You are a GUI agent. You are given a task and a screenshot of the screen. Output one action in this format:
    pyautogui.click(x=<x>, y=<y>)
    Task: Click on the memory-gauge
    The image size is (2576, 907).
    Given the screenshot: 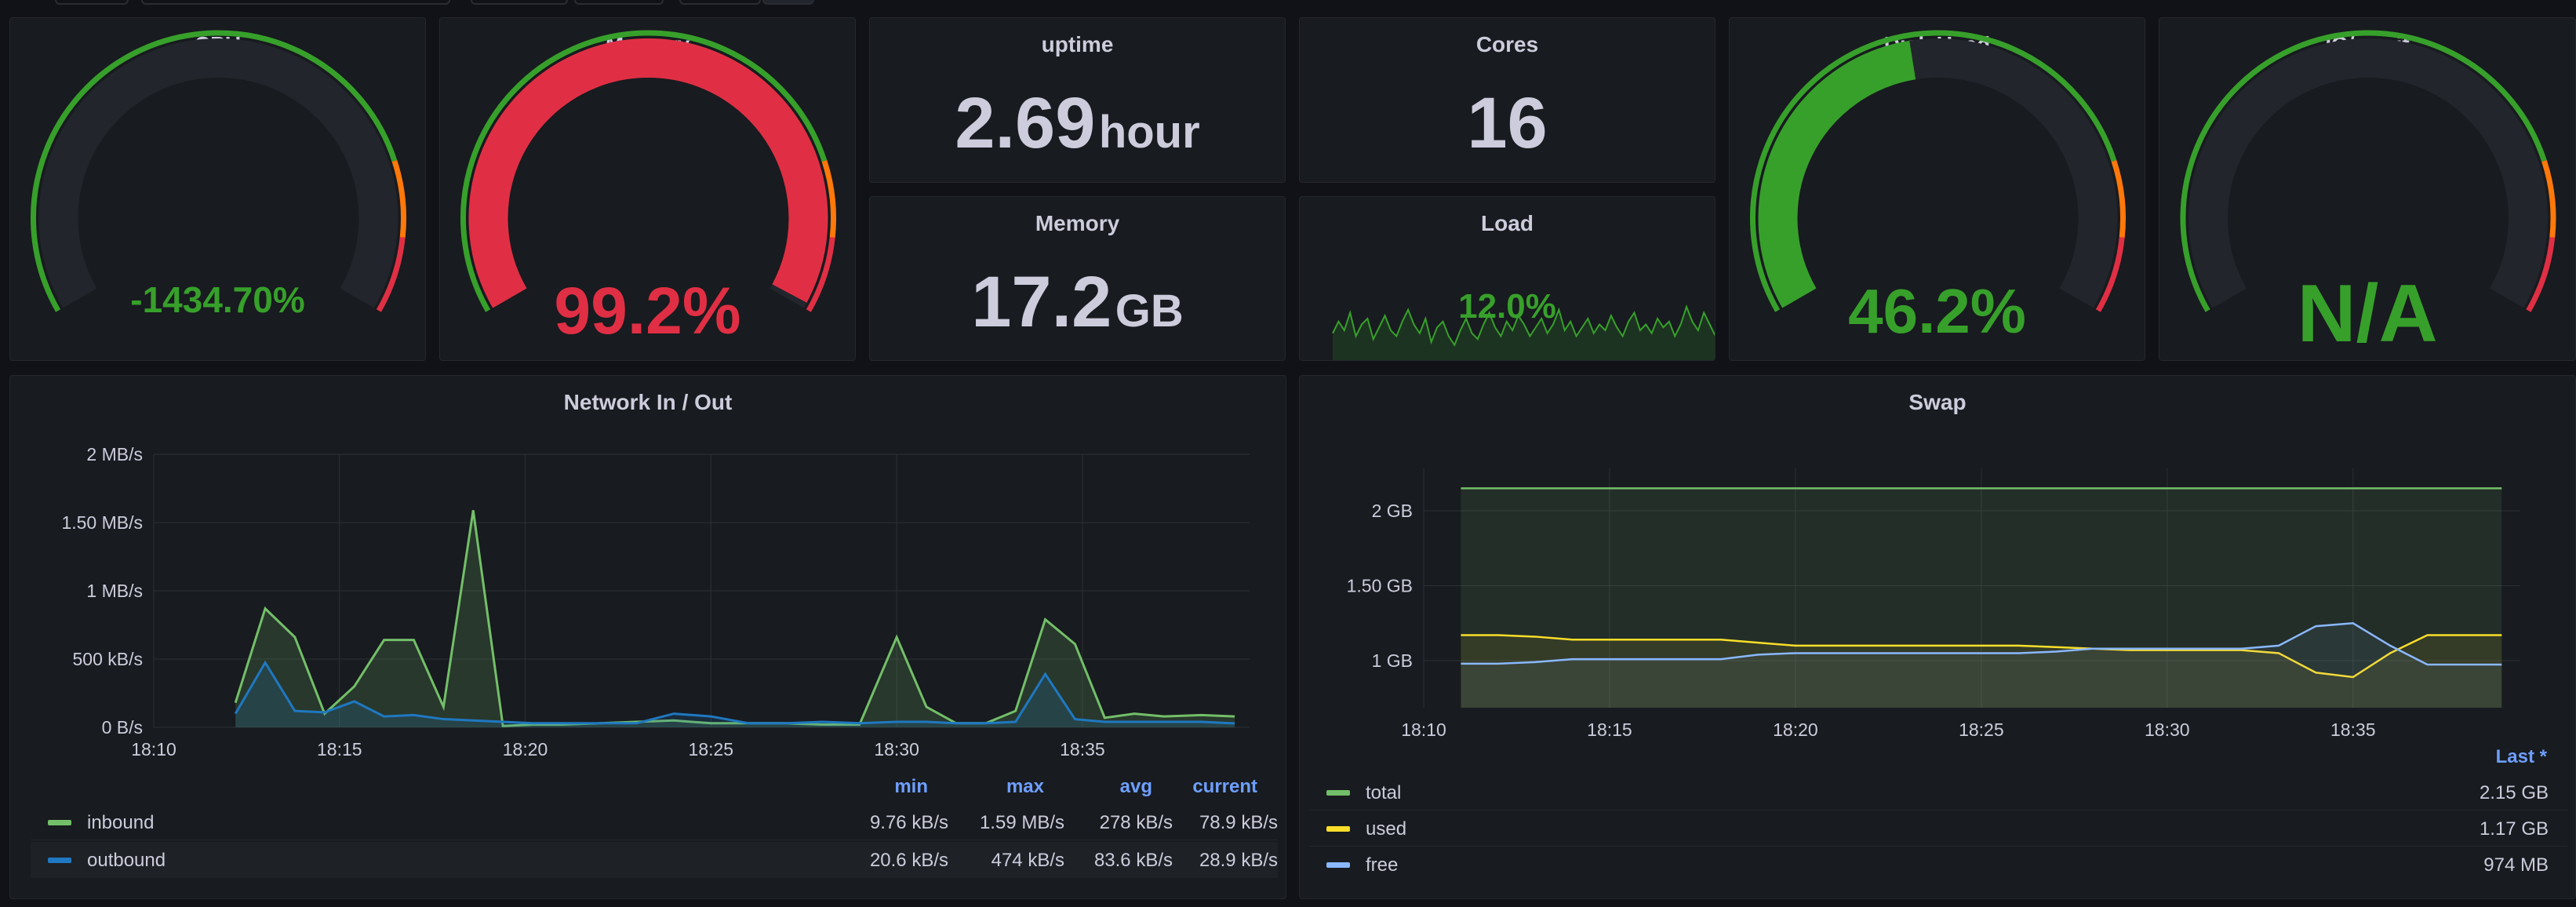 What is the action you would take?
    pyautogui.click(x=648, y=171)
    